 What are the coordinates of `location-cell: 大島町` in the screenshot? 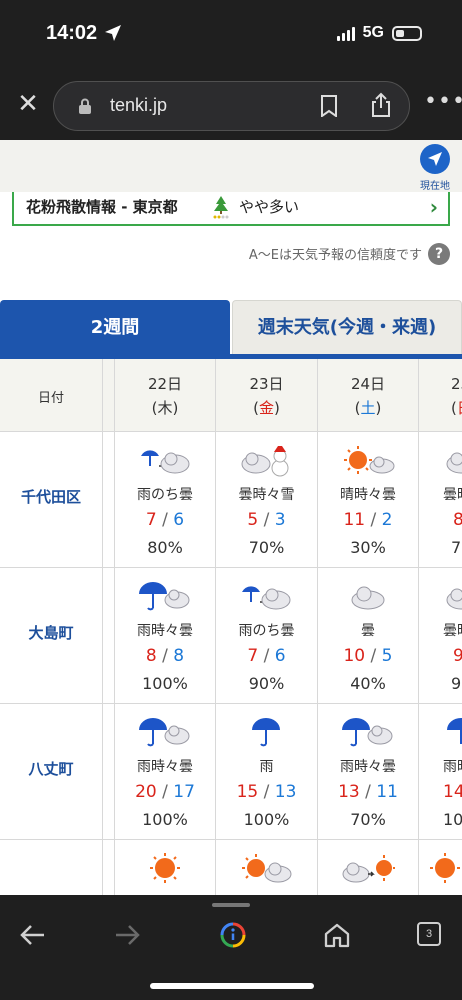 It's located at (51, 636).